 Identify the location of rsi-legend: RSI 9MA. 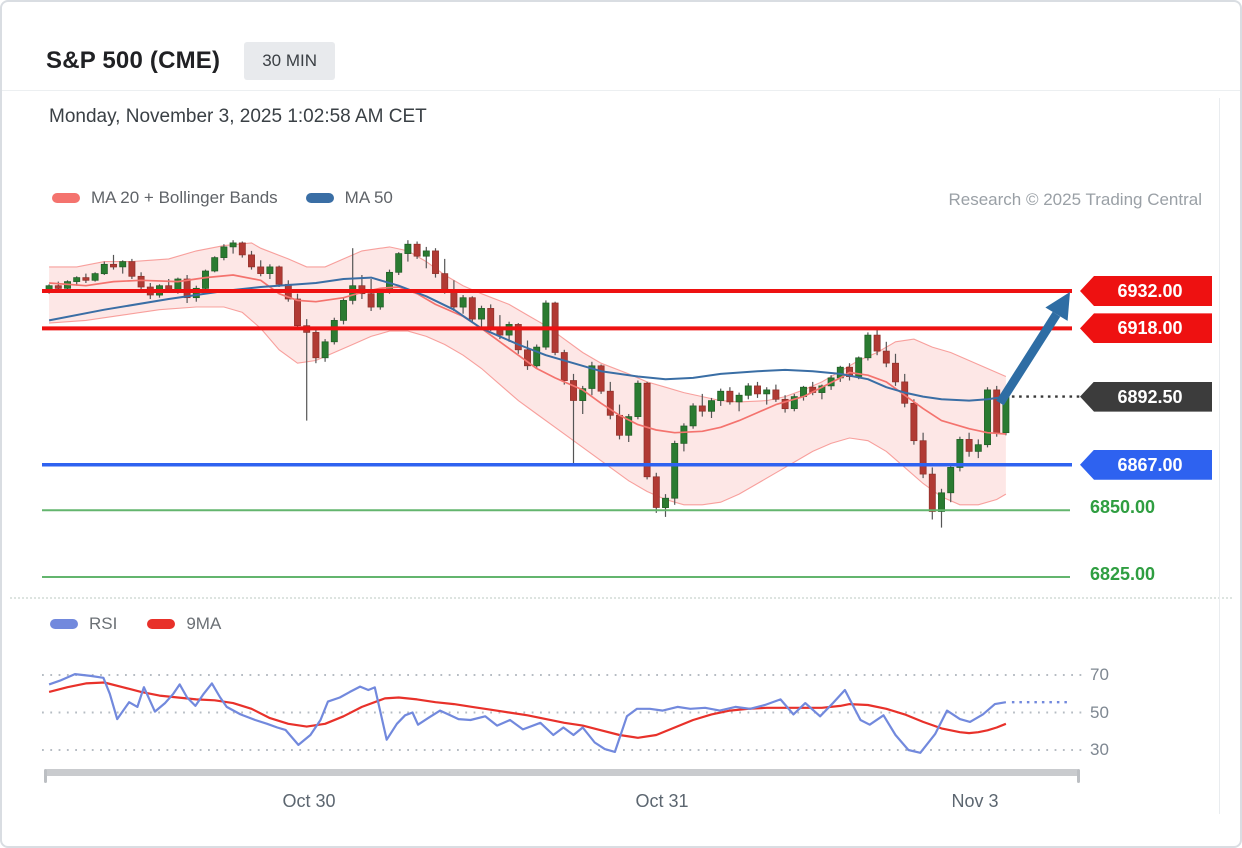
(135, 624).